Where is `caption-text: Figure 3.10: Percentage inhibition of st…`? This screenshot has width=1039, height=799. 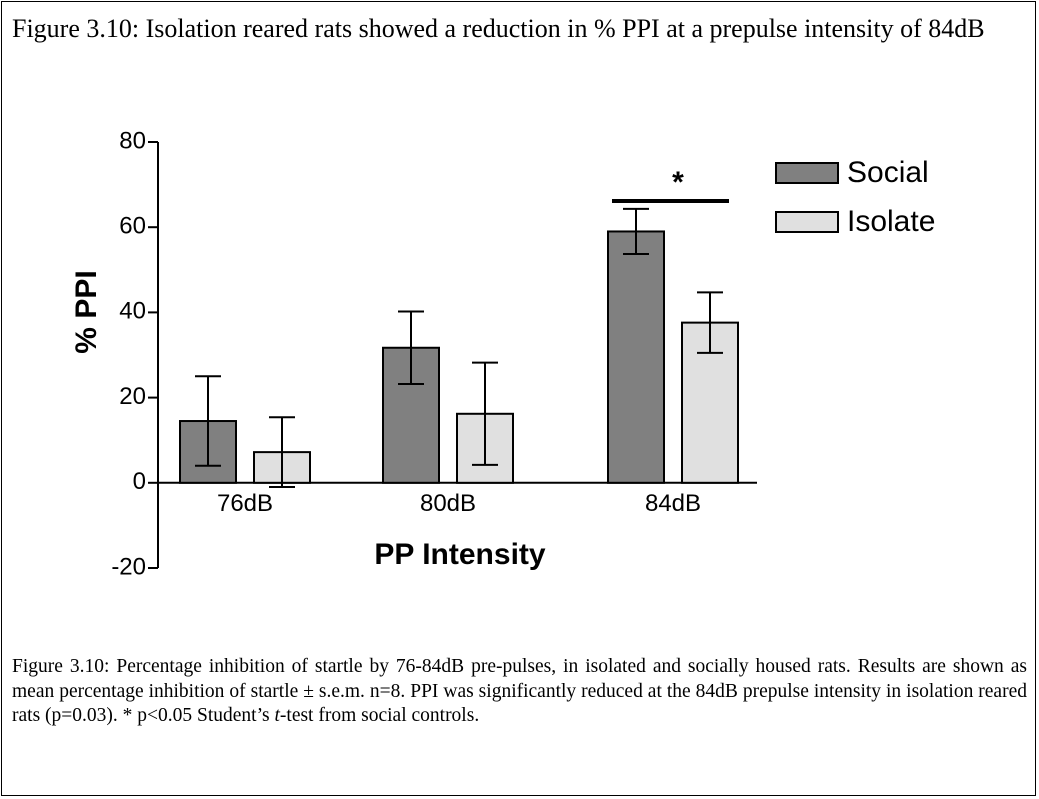 caption-text: Figure 3.10: Percentage inhibition of st… is located at coordinates (519, 691).